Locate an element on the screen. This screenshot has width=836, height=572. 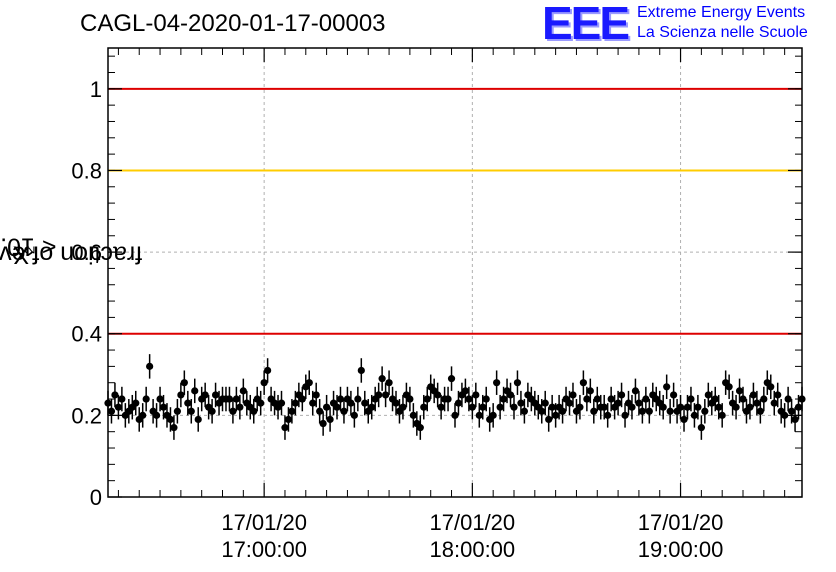
y-tick-label: 0.8 is located at coordinates (86, 170).